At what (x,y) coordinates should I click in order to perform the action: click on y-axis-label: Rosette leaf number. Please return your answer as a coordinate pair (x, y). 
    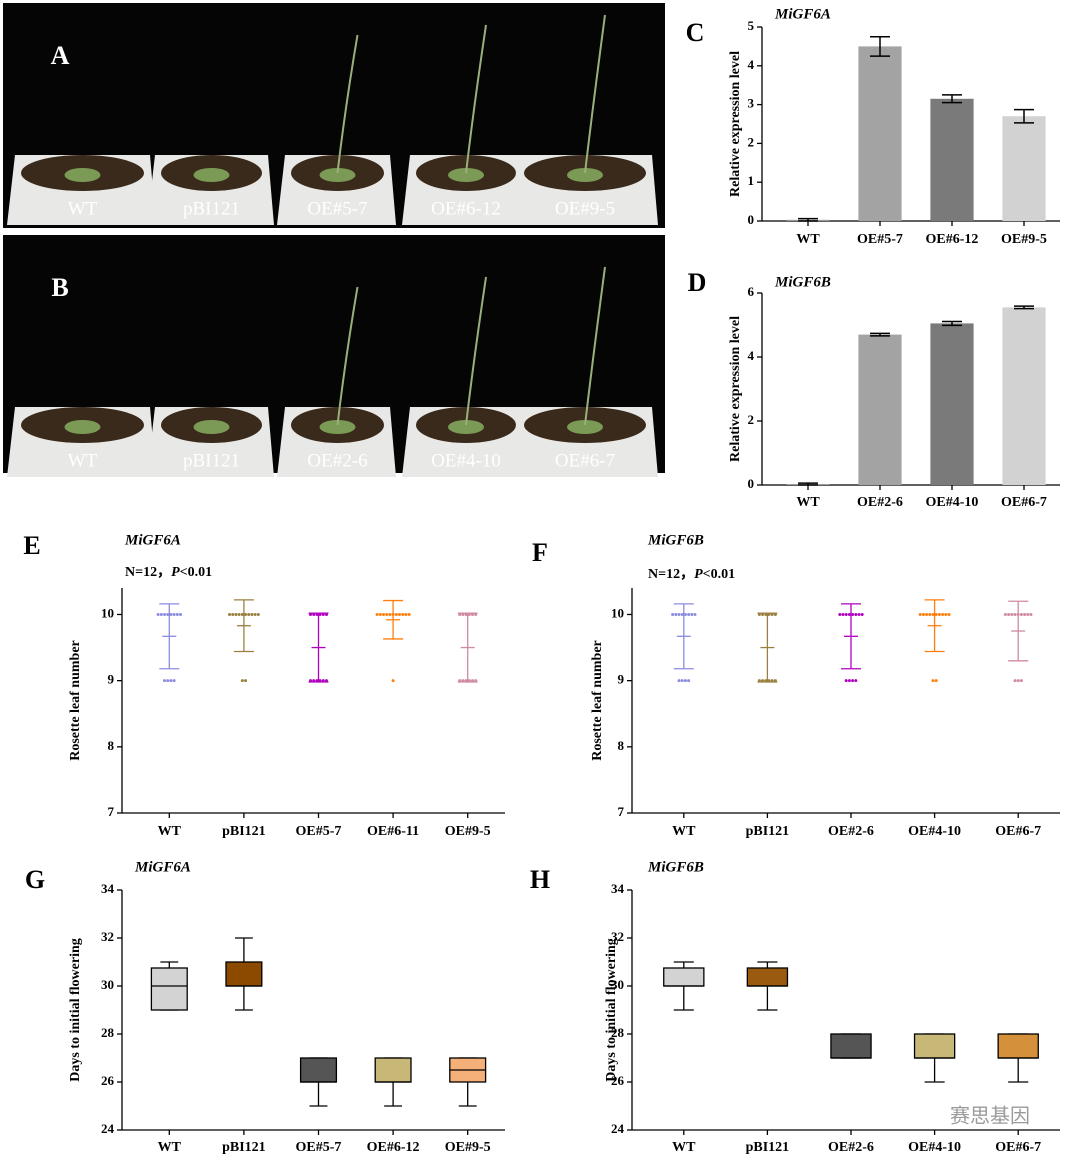
    Looking at the image, I should click on (597, 700).